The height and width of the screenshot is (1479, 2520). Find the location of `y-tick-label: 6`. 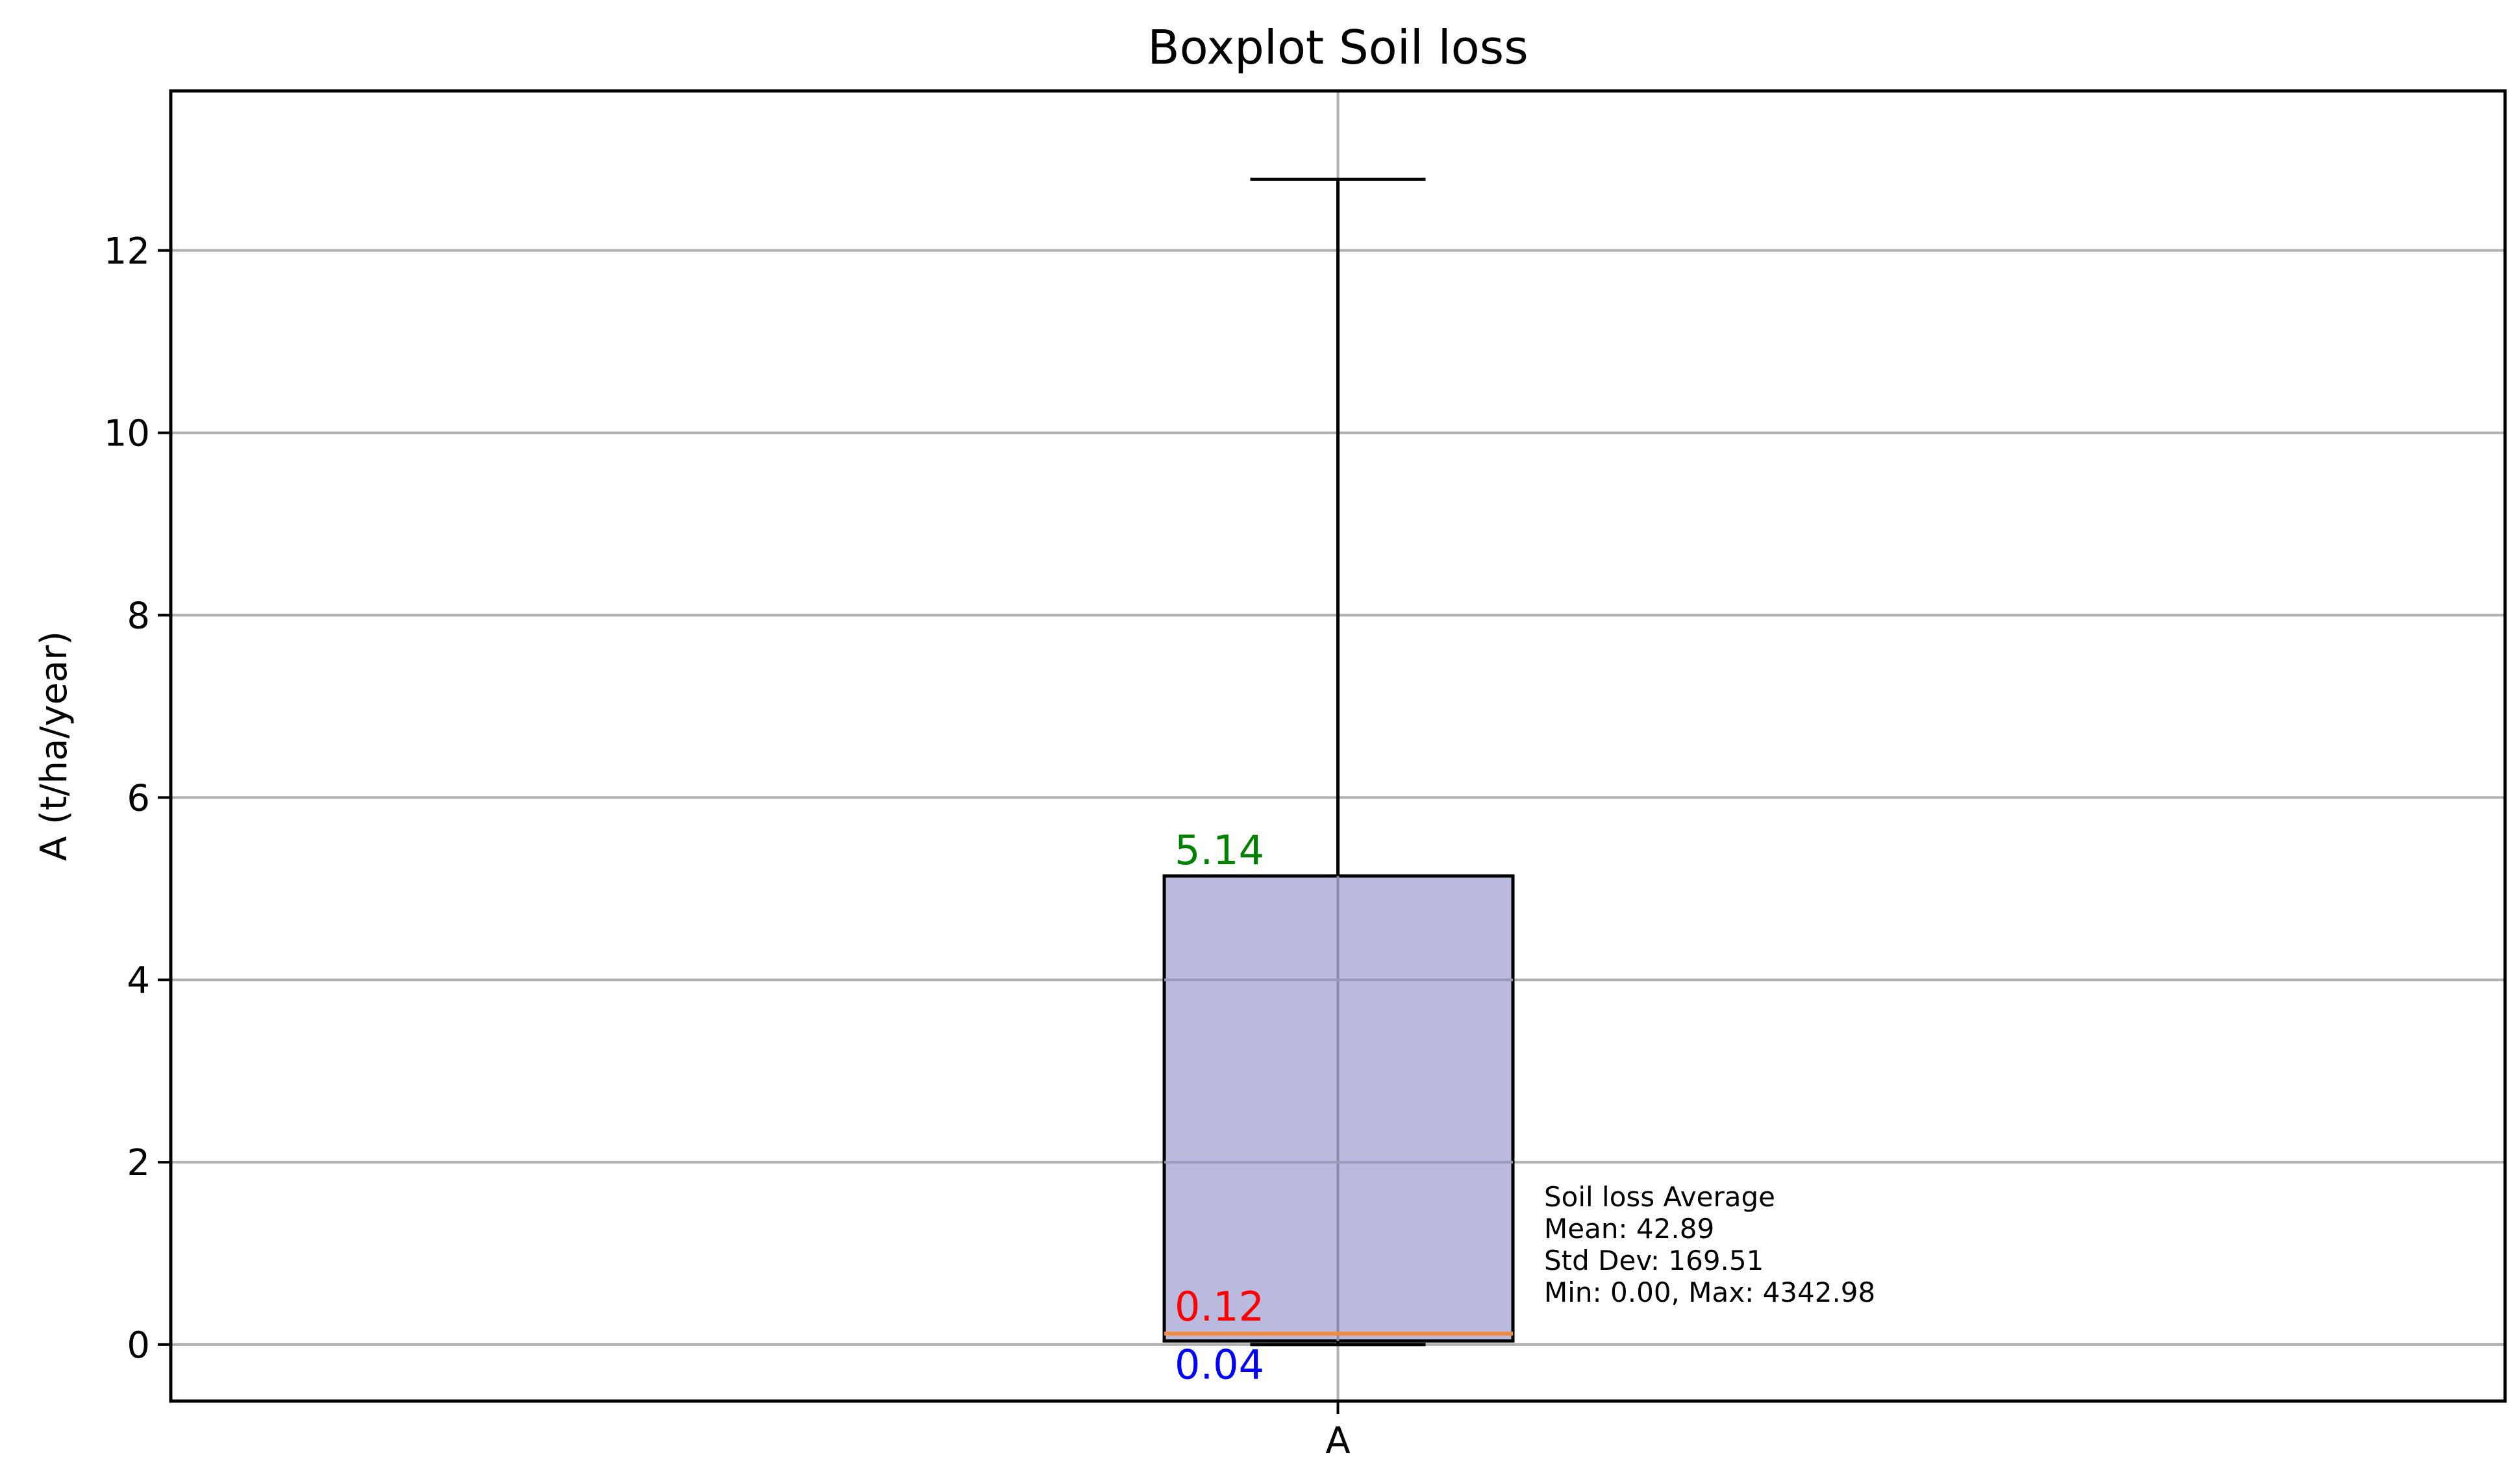

y-tick-label: 6 is located at coordinates (138, 798).